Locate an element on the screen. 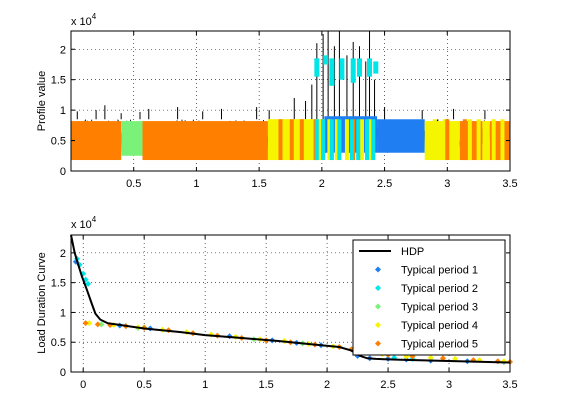  bottom-y-tick-label: 2 is located at coordinates (63, 254).